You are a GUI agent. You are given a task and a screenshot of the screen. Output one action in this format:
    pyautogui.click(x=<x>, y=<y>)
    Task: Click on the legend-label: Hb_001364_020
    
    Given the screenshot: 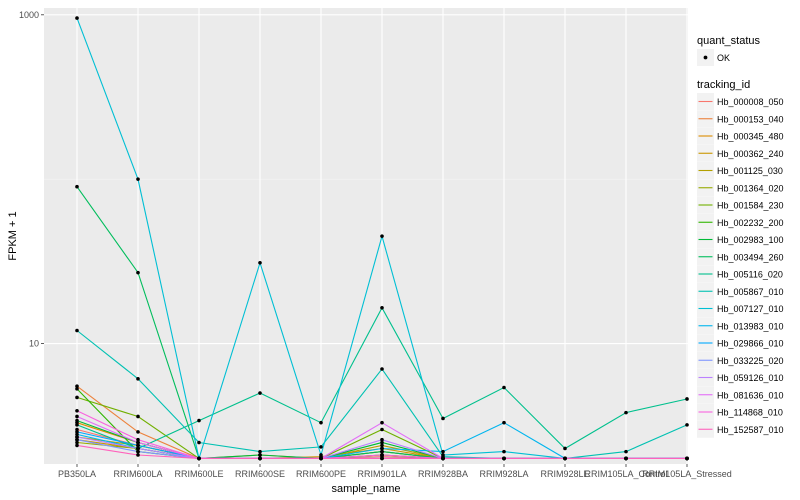 What is the action you would take?
    pyautogui.click(x=750, y=188)
    